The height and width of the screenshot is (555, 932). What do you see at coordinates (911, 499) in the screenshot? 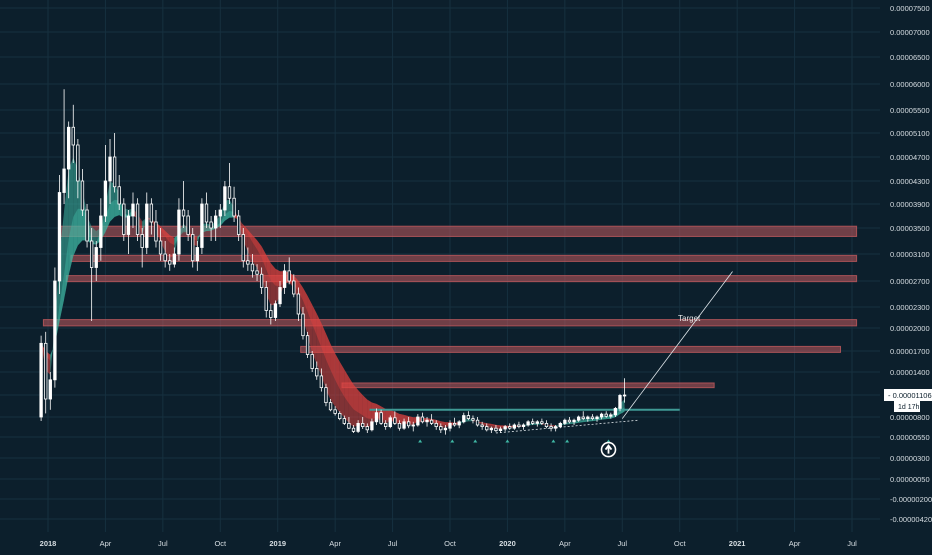
I see `price-tick-label: -0.00000200` at bounding box center [911, 499].